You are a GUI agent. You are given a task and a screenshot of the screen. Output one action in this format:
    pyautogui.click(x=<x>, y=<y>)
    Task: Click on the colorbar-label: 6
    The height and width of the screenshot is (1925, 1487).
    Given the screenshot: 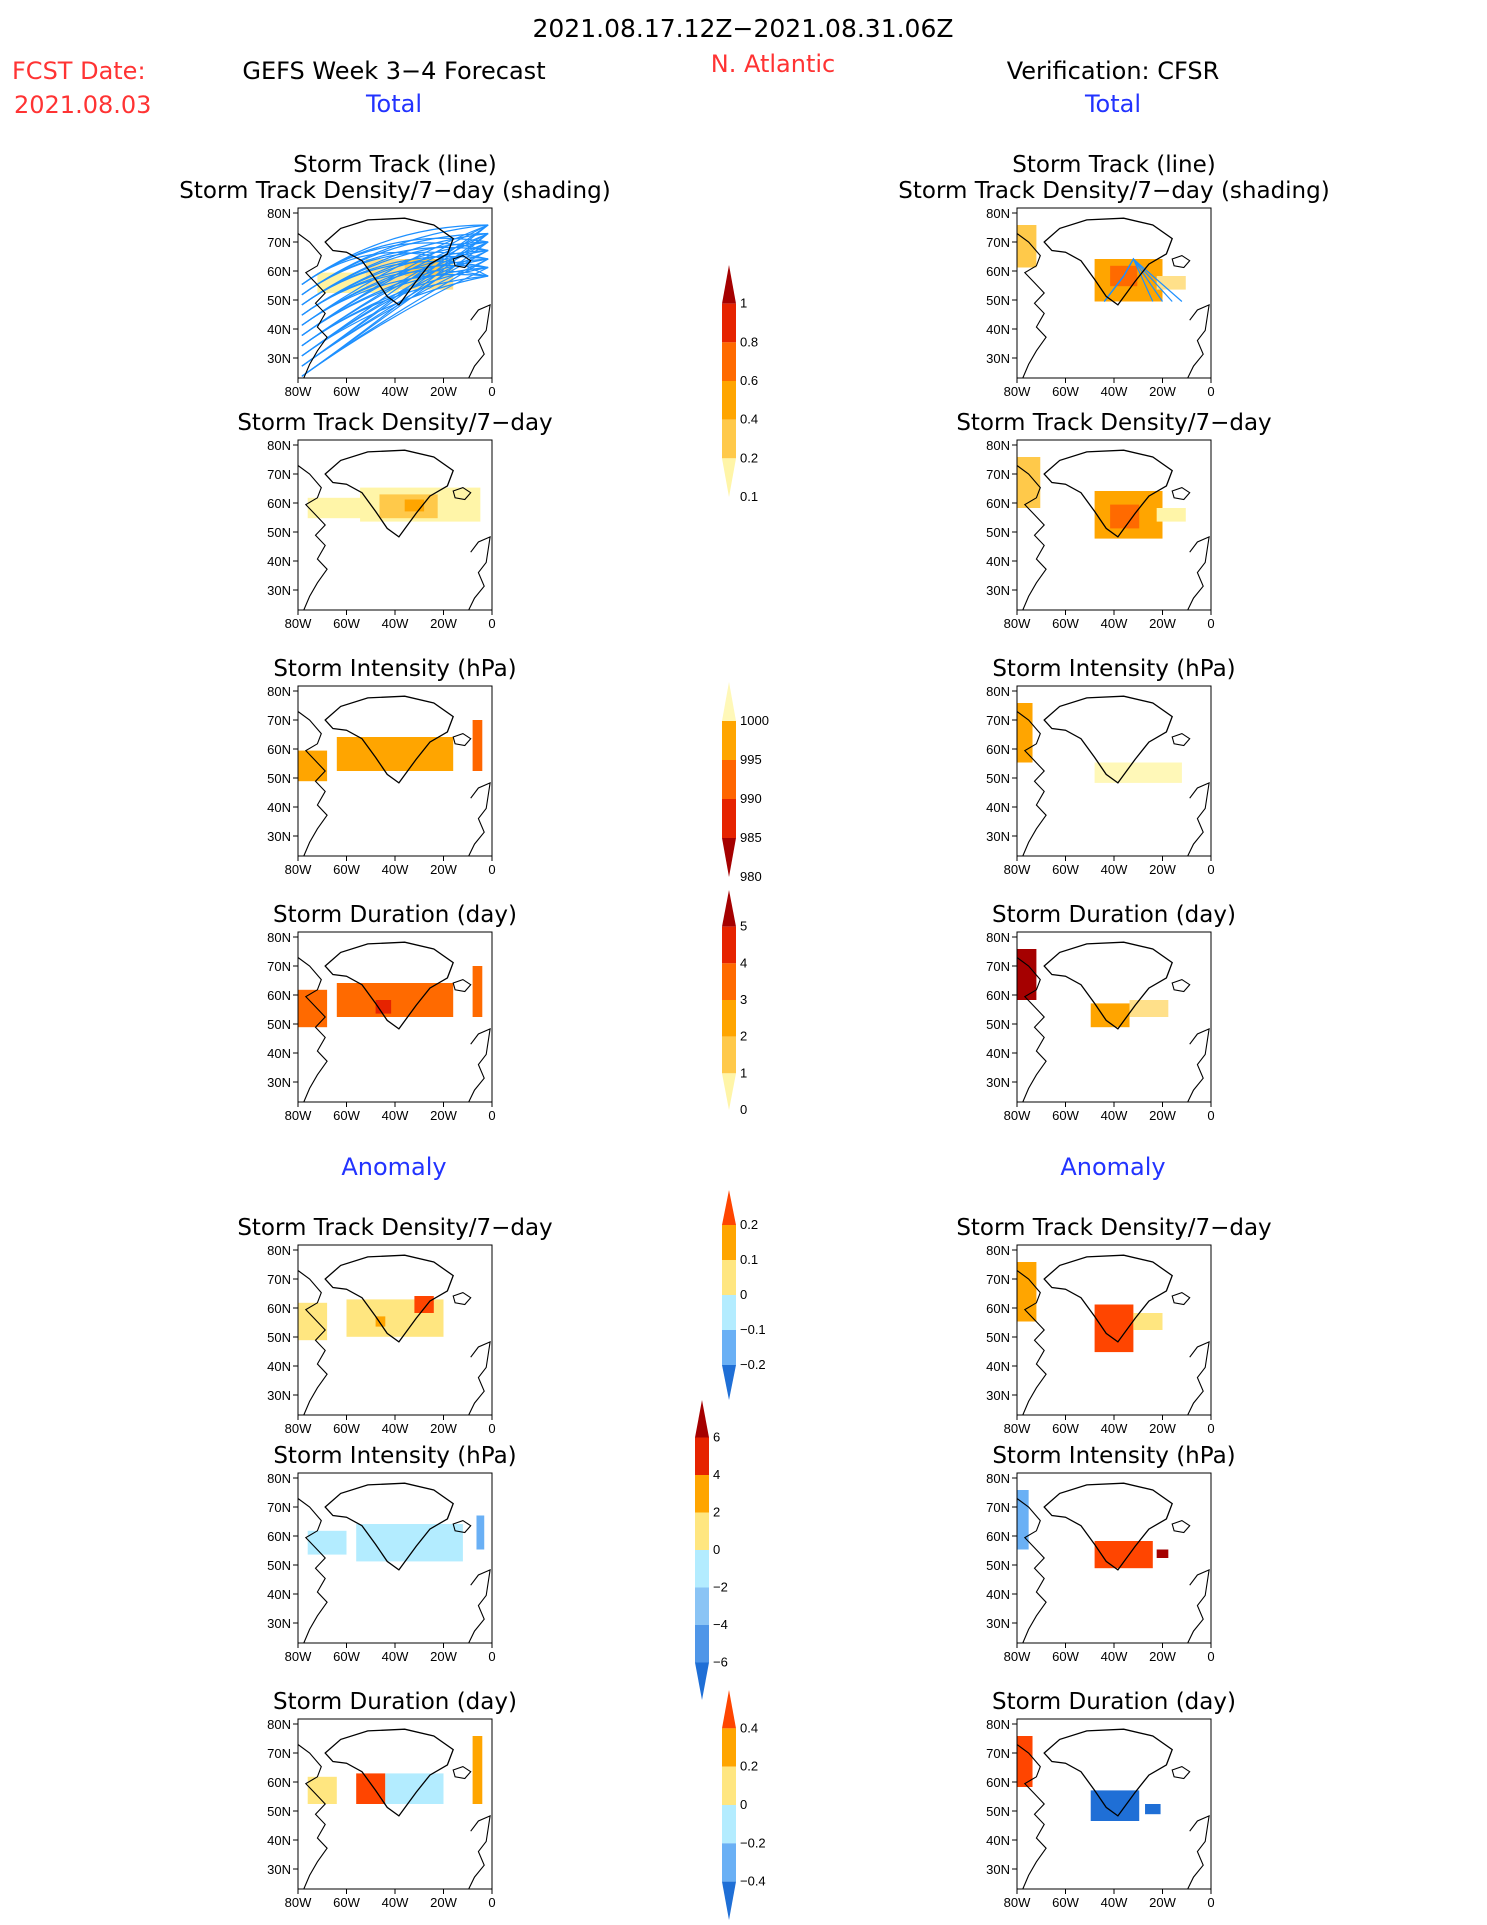 What is the action you would take?
    pyautogui.click(x=716, y=1437)
    